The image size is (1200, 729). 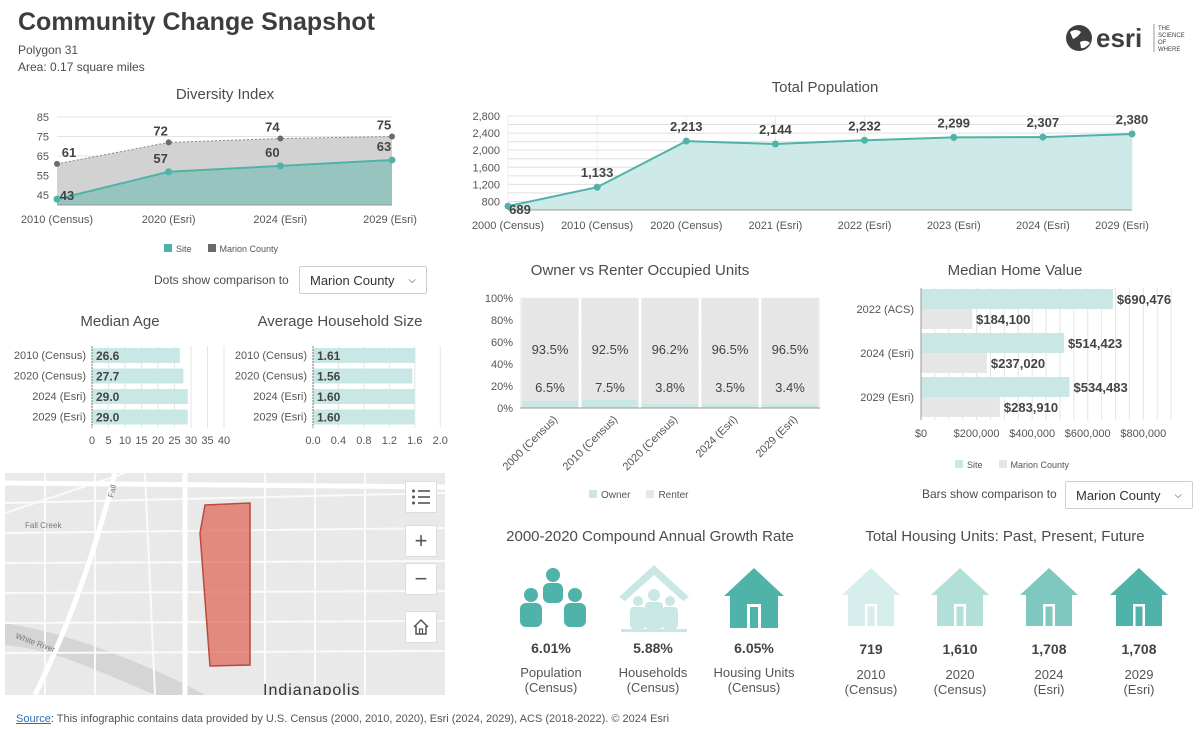 I want to click on polygon-label: Polygon 31, so click(x=48, y=50).